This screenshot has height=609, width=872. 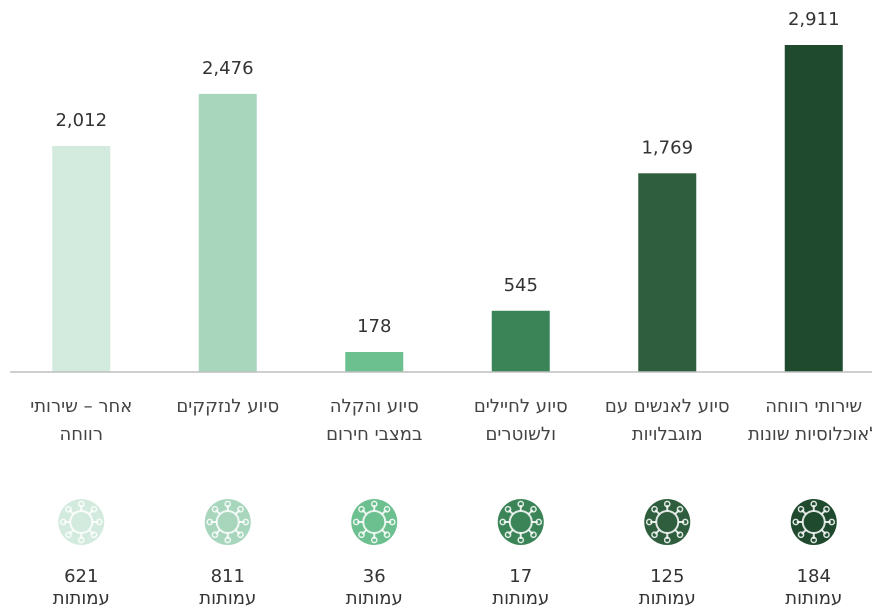 I want to click on org-count: 184, so click(x=814, y=576).